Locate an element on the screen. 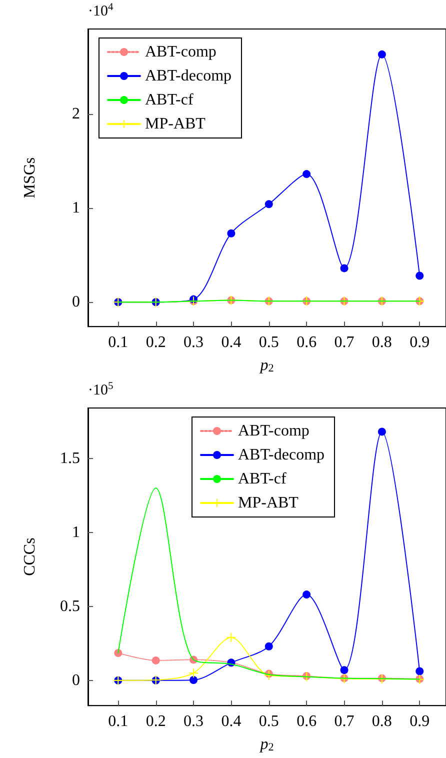 The height and width of the screenshot is (758, 446). y-tick-label: 2 is located at coordinates (76, 113).